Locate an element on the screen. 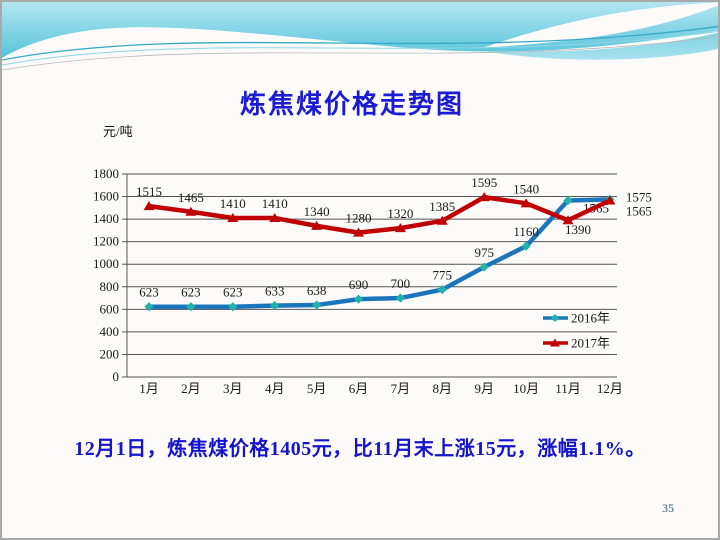  data-label-2017年: 1540 is located at coordinates (526, 188).